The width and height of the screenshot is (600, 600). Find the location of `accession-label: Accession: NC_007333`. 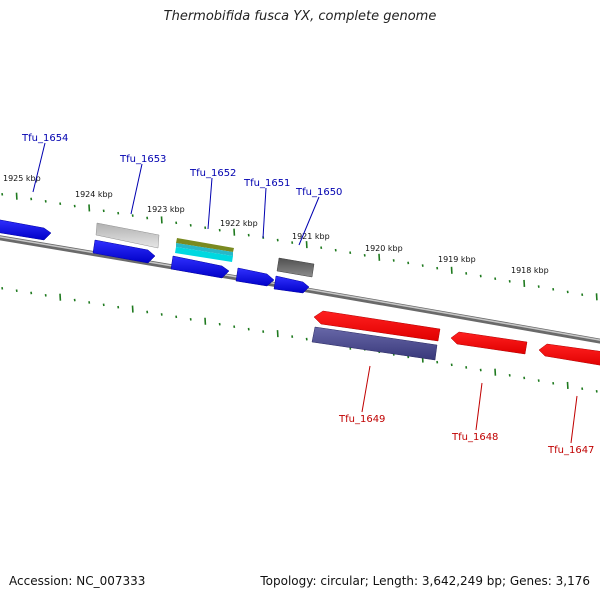

accession-label: Accession: NC_007333 is located at coordinates (77, 581).